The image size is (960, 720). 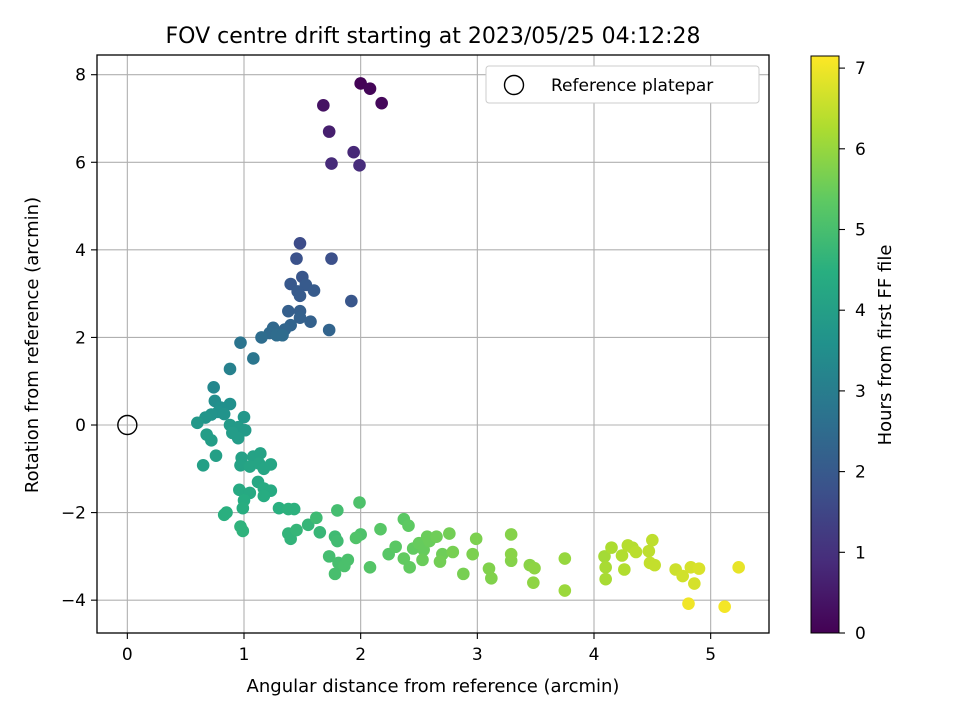 What do you see at coordinates (80, 426) in the screenshot?
I see `y-tick-label: 0` at bounding box center [80, 426].